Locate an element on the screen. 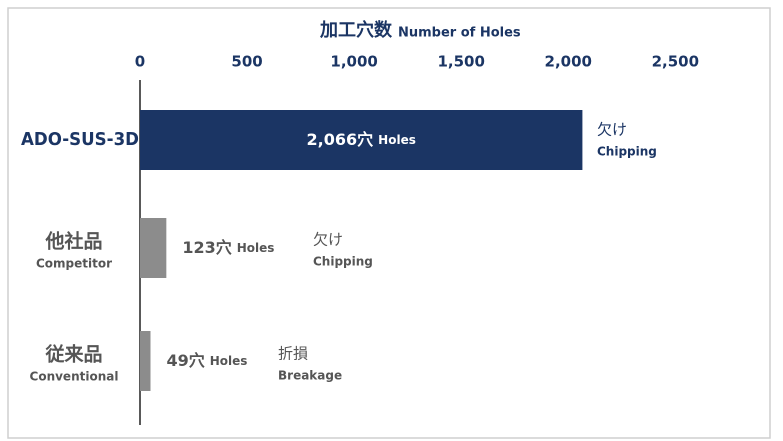 This screenshot has width=783, height=441. x-tick-label: 2,000 is located at coordinates (568, 62).